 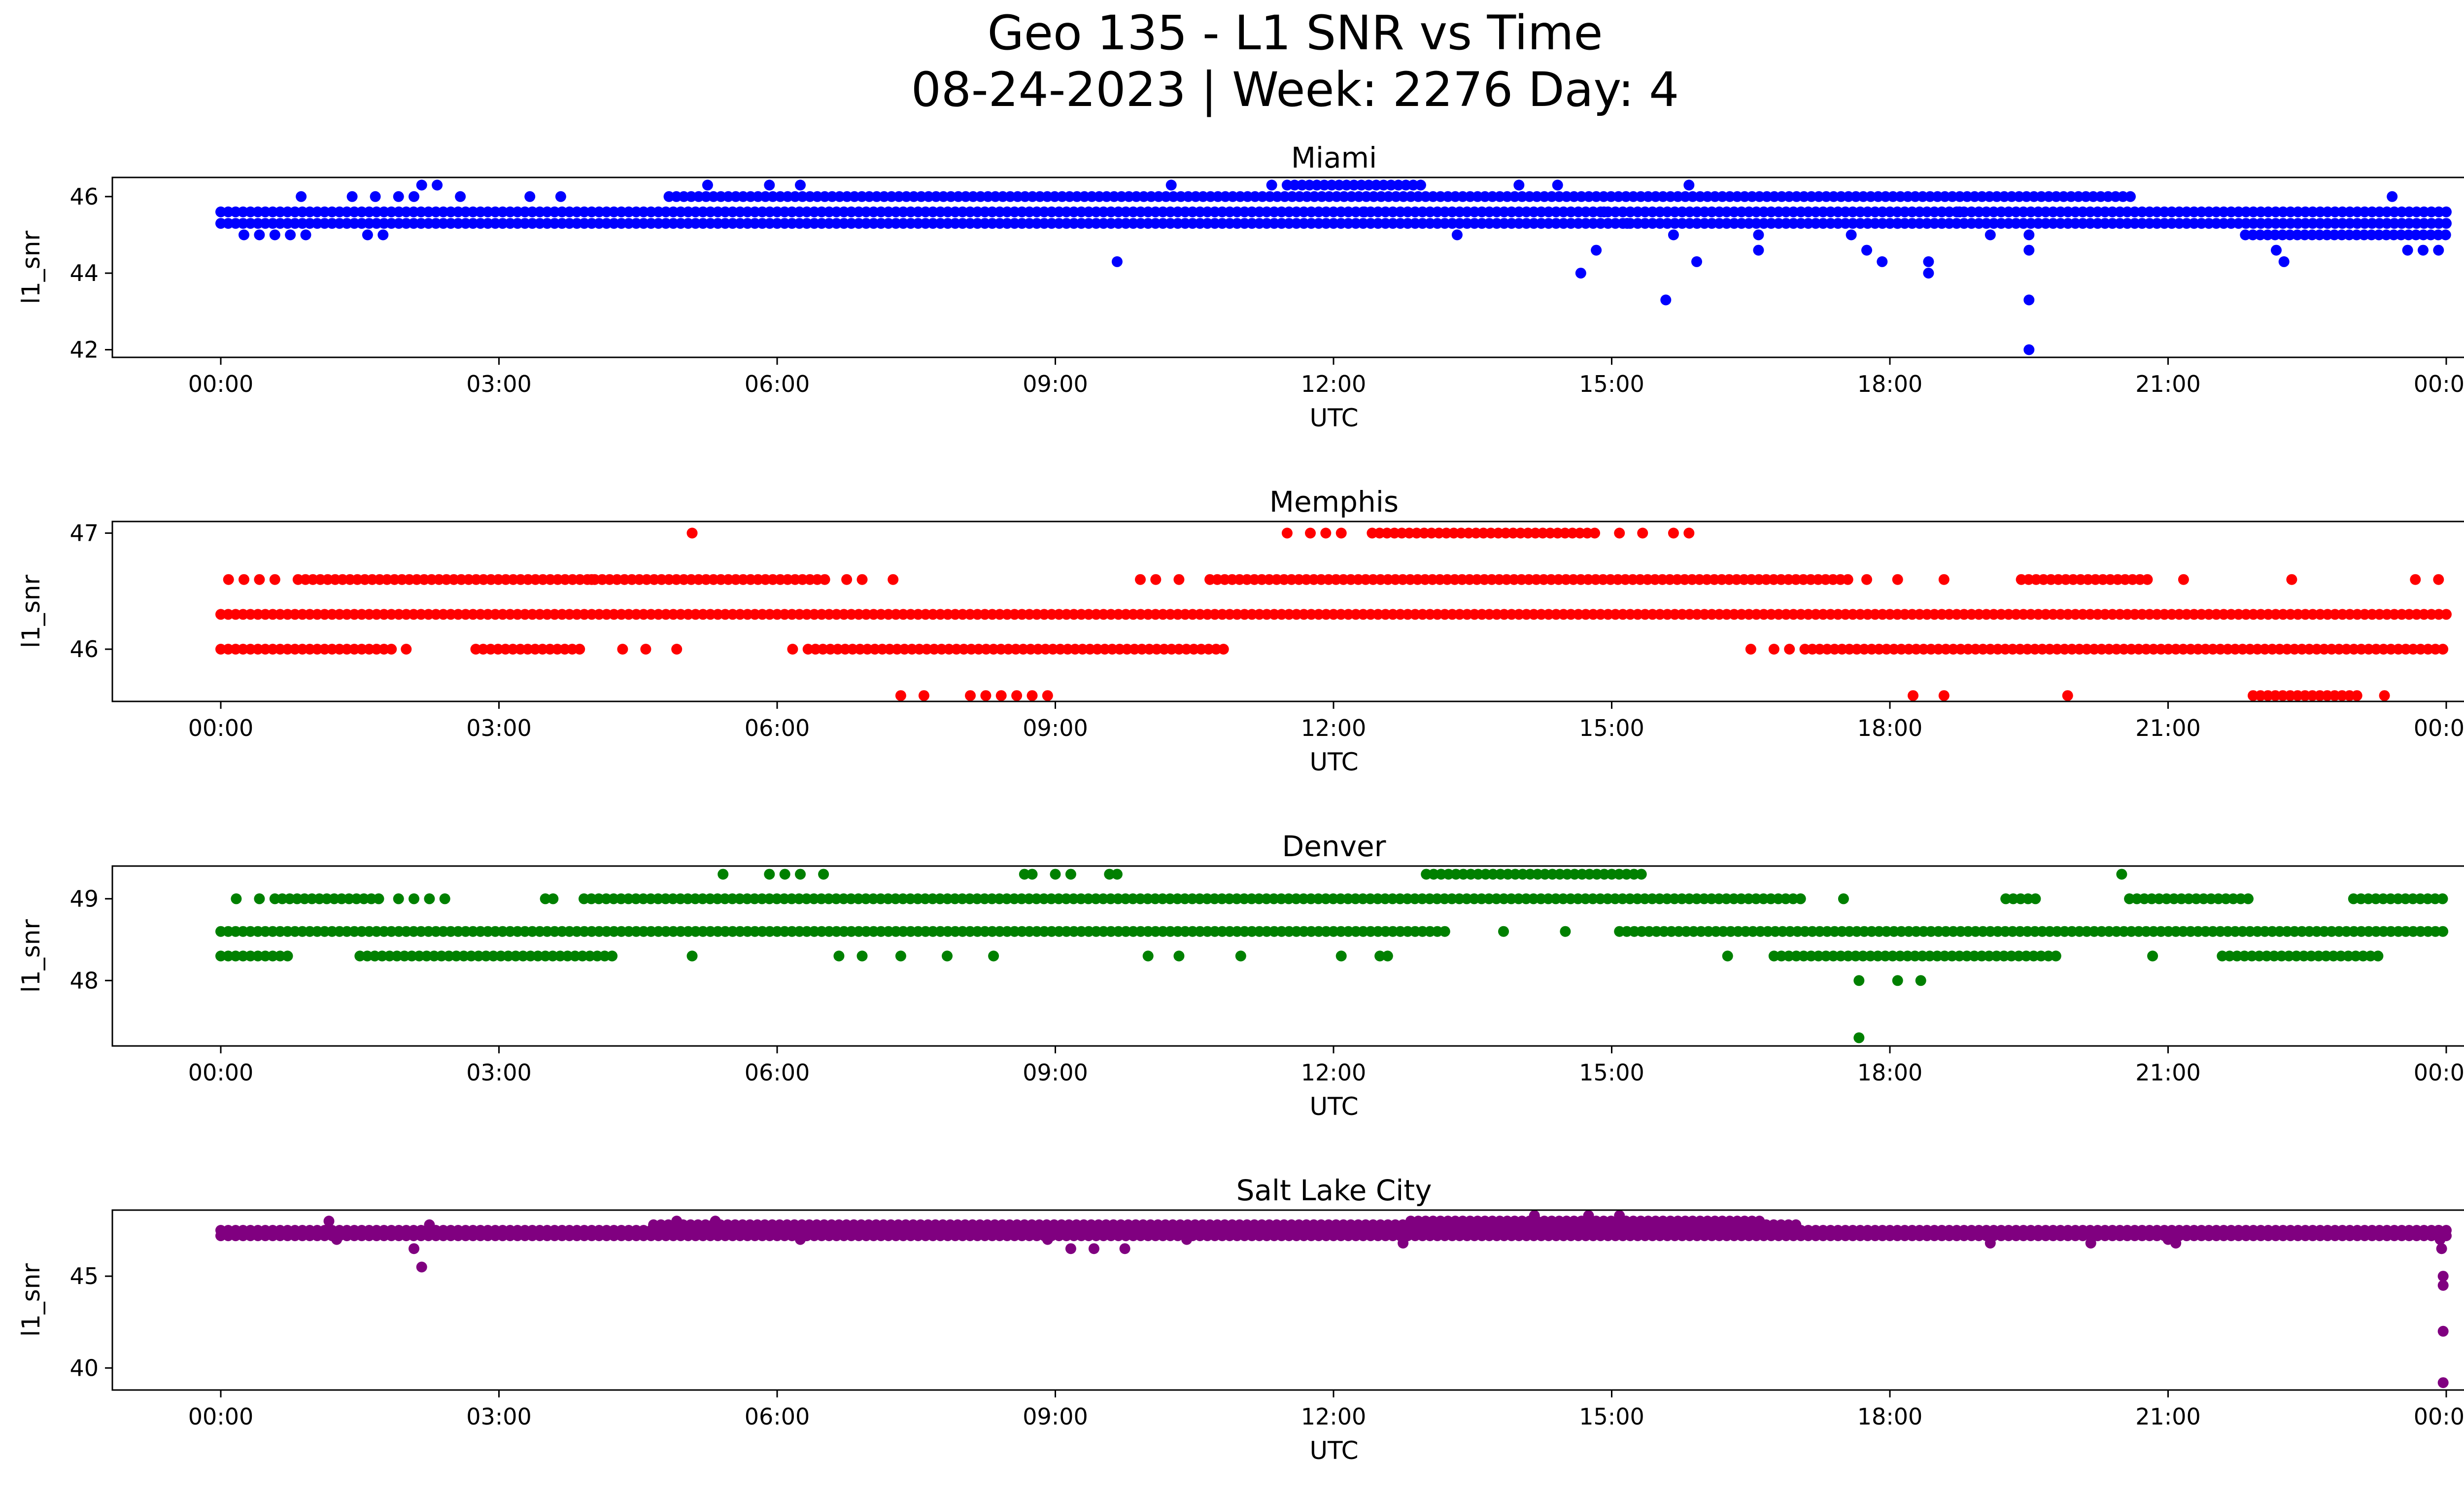 What do you see at coordinates (2439, 728) in the screenshot?
I see `x-tick-label: 00:00` at bounding box center [2439, 728].